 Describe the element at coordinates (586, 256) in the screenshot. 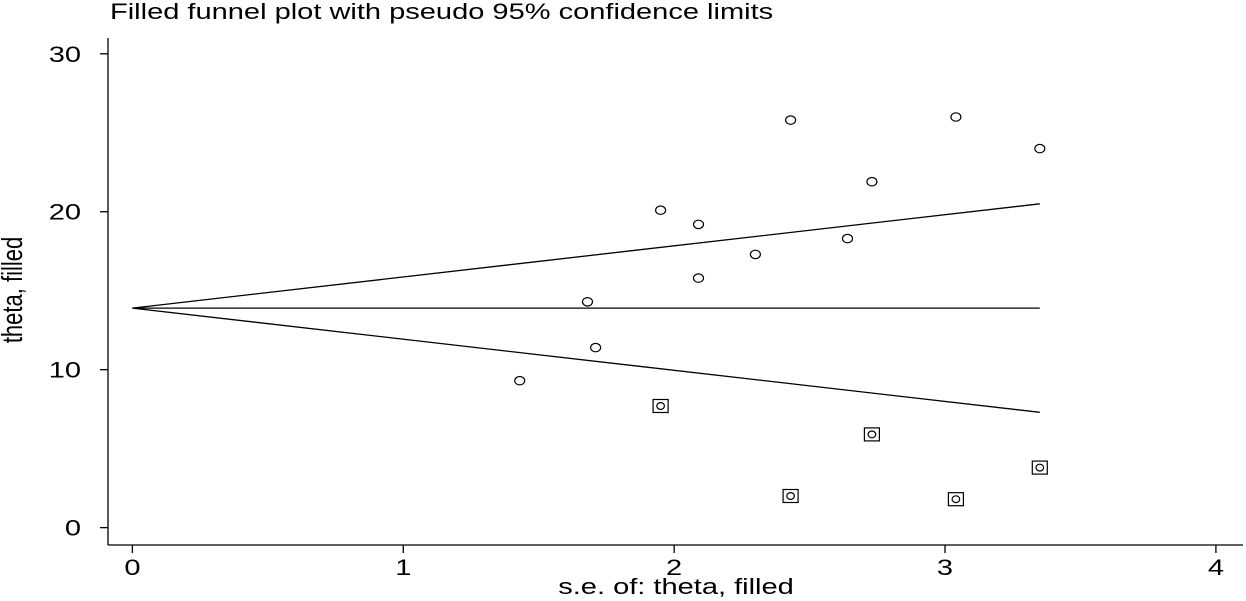

I see `upper-confidence-limit-line` at that location.